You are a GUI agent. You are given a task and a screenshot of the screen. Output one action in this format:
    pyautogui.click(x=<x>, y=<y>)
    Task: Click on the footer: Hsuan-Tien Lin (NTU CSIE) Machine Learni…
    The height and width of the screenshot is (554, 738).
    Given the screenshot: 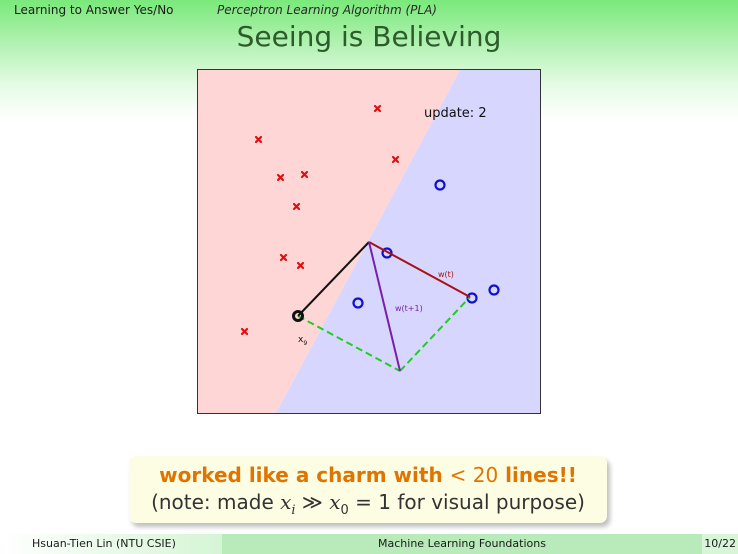 What is the action you would take?
    pyautogui.click(x=369, y=544)
    